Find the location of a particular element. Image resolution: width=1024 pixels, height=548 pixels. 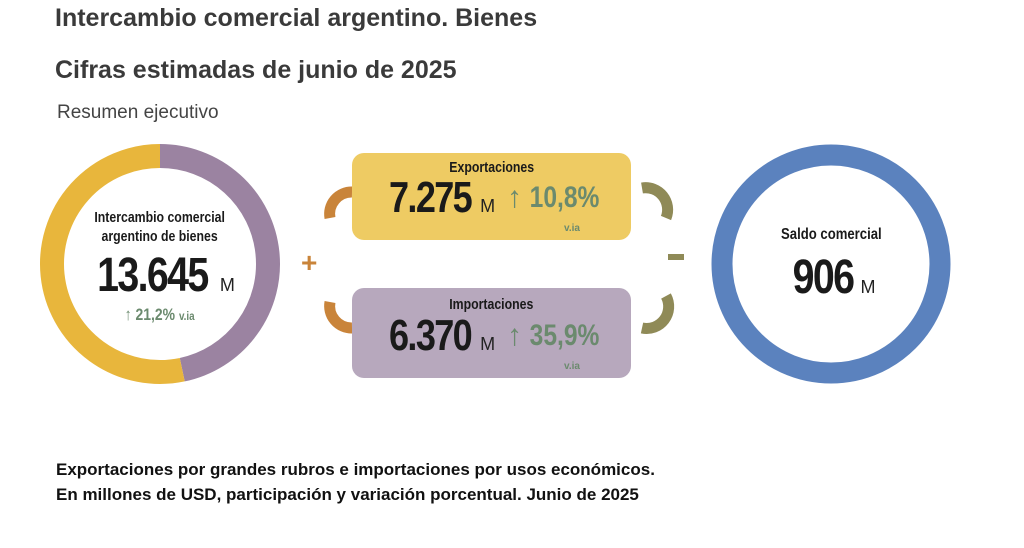

balance-unit: M is located at coordinates (868, 287).